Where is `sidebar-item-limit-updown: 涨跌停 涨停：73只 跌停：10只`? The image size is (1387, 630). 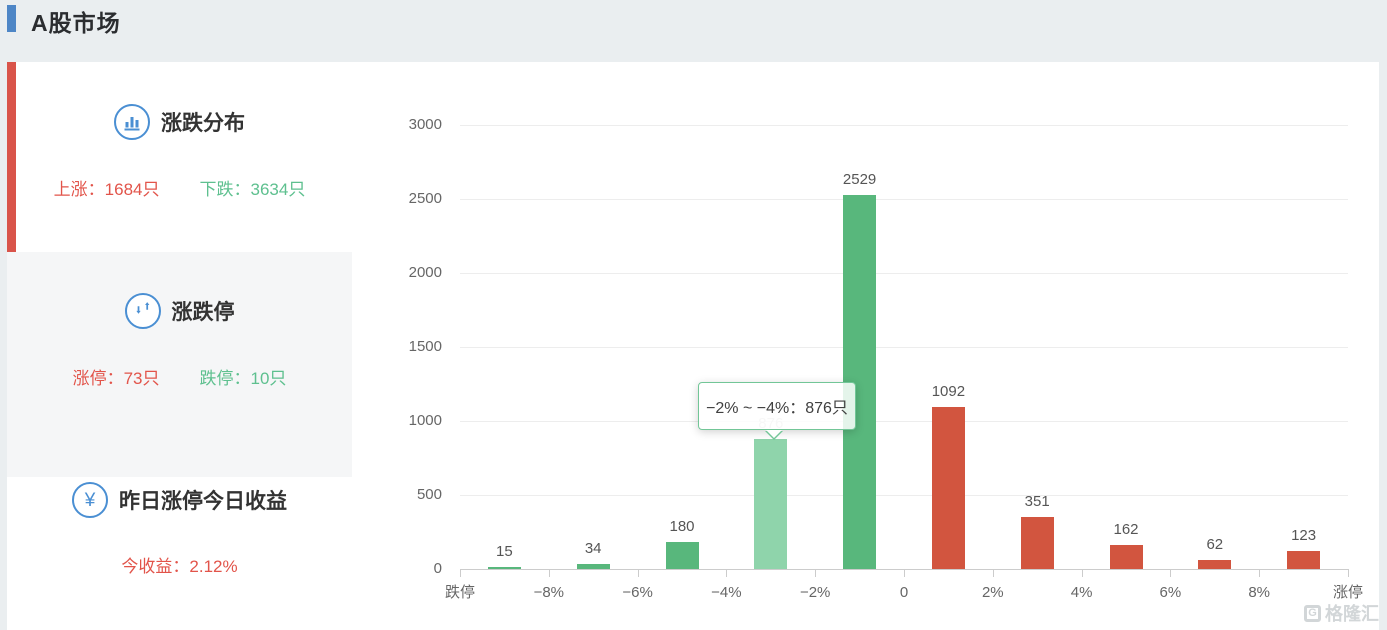 sidebar-item-limit-updown: 涨跌停 涨停：73只 跌停：10只 is located at coordinates (179, 364).